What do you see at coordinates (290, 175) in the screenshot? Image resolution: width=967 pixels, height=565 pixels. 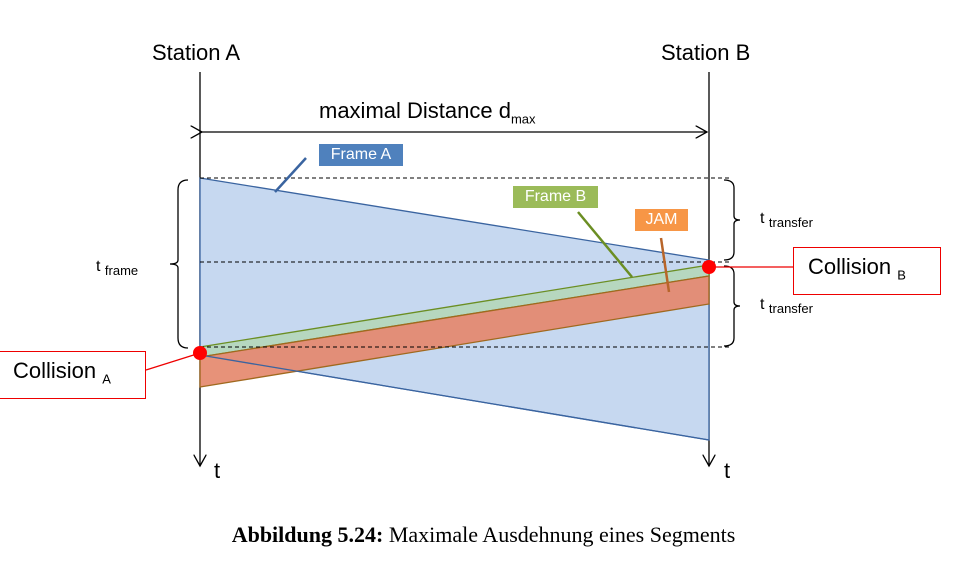 I see `frame-a-pointer` at bounding box center [290, 175].